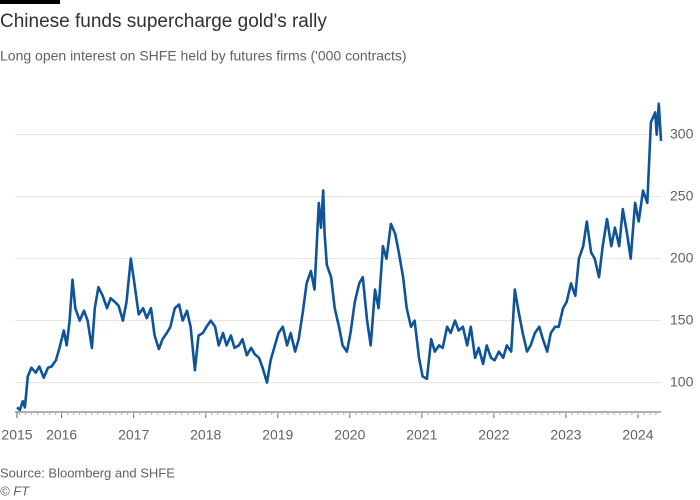 Image resolution: width=700 pixels, height=500 pixels. Describe the element at coordinates (61, 435) in the screenshot. I see `x-tick-label: 2016` at that location.